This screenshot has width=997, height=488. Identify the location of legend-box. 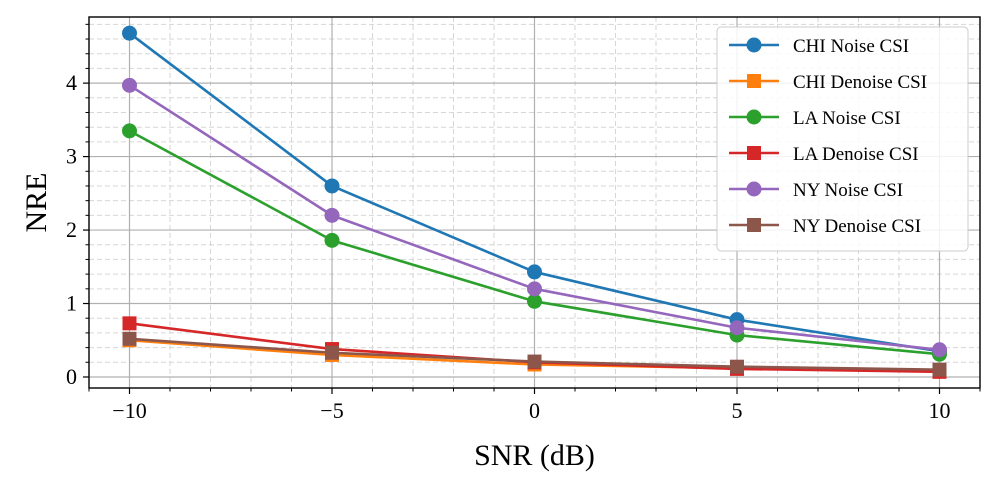
(842, 139).